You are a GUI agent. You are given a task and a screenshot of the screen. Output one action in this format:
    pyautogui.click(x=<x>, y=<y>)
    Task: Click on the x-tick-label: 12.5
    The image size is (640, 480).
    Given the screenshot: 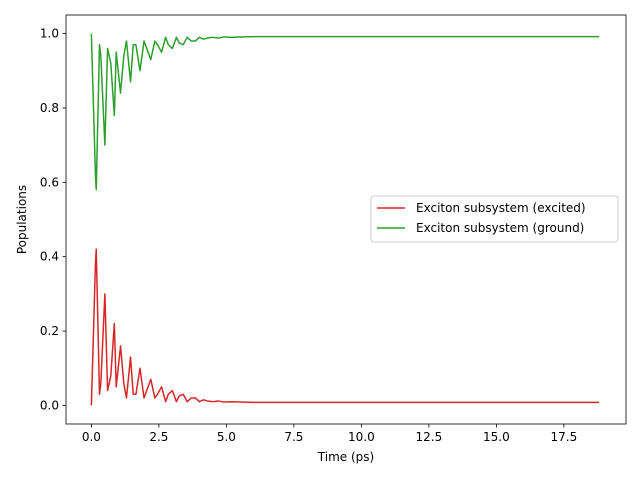 What is the action you would take?
    pyautogui.click(x=429, y=437)
    